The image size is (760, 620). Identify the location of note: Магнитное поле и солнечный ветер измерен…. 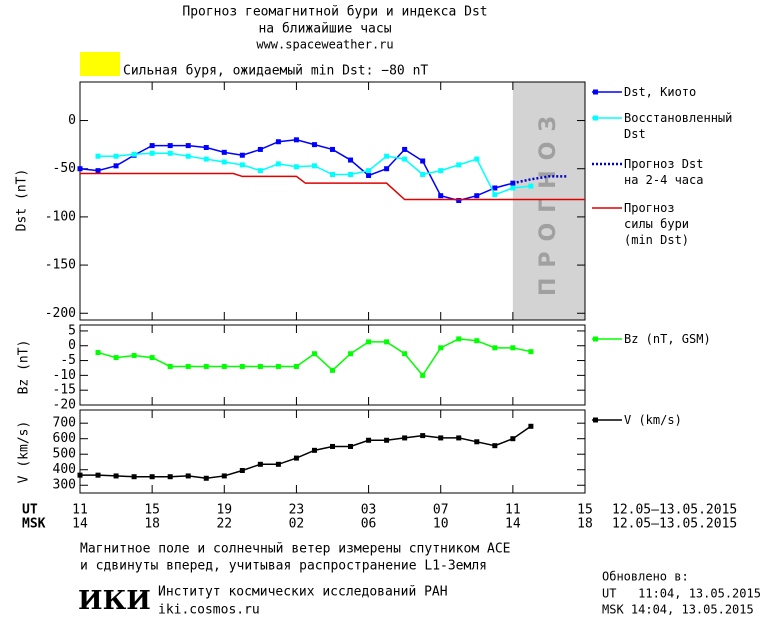
(295, 549).